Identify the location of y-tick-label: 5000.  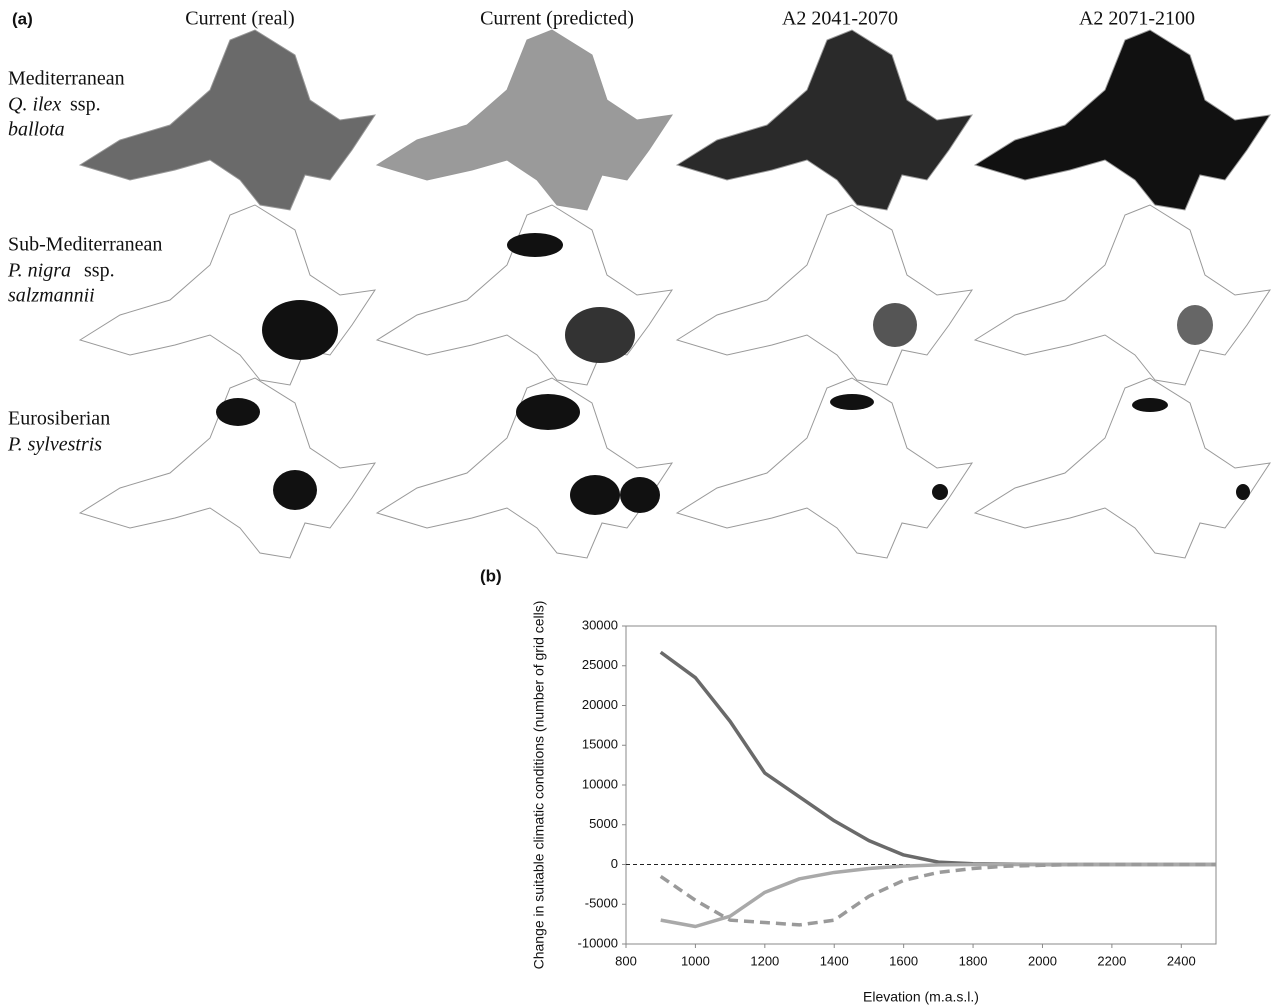
(603, 823).